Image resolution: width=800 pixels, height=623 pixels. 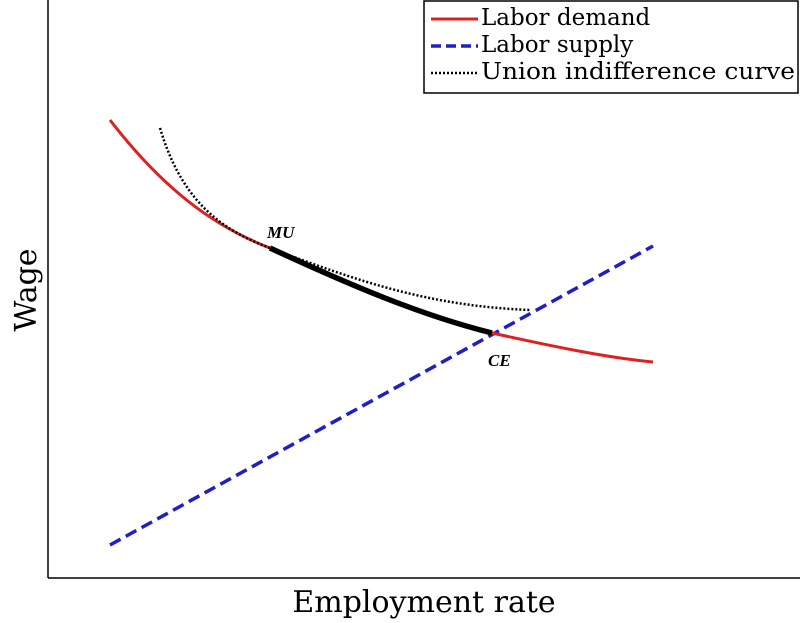 I want to click on y-axis-label: Wage, so click(x=26, y=289).